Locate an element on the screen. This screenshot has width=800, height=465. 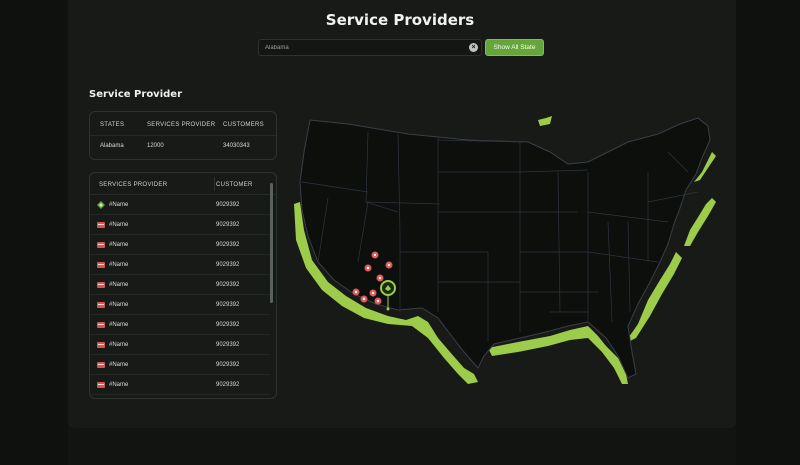
close-circle-icon: × is located at coordinates (473, 47).